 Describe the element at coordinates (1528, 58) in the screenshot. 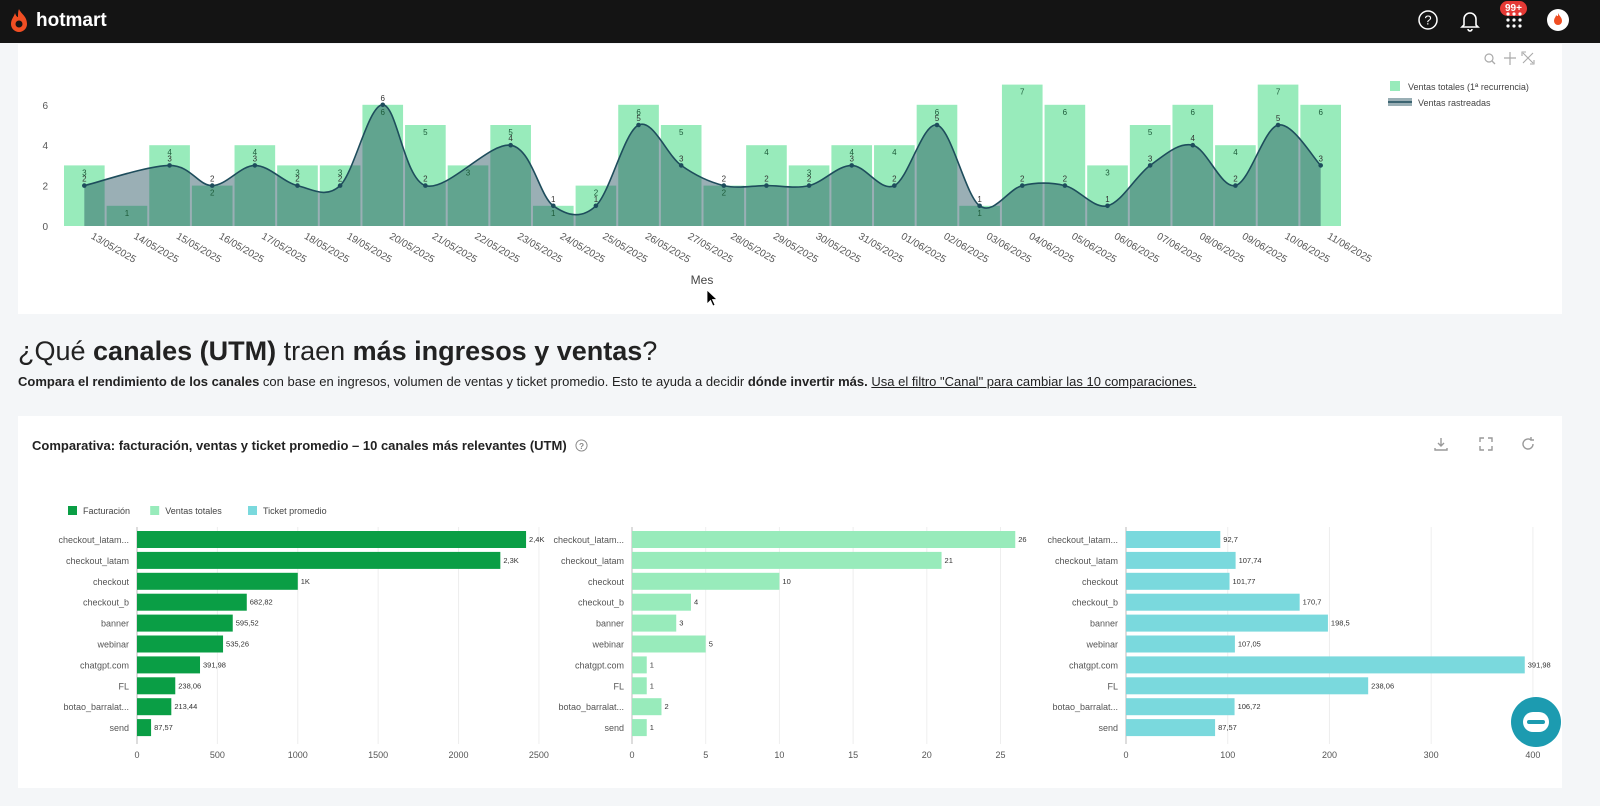

I see `reset-icon` at that location.